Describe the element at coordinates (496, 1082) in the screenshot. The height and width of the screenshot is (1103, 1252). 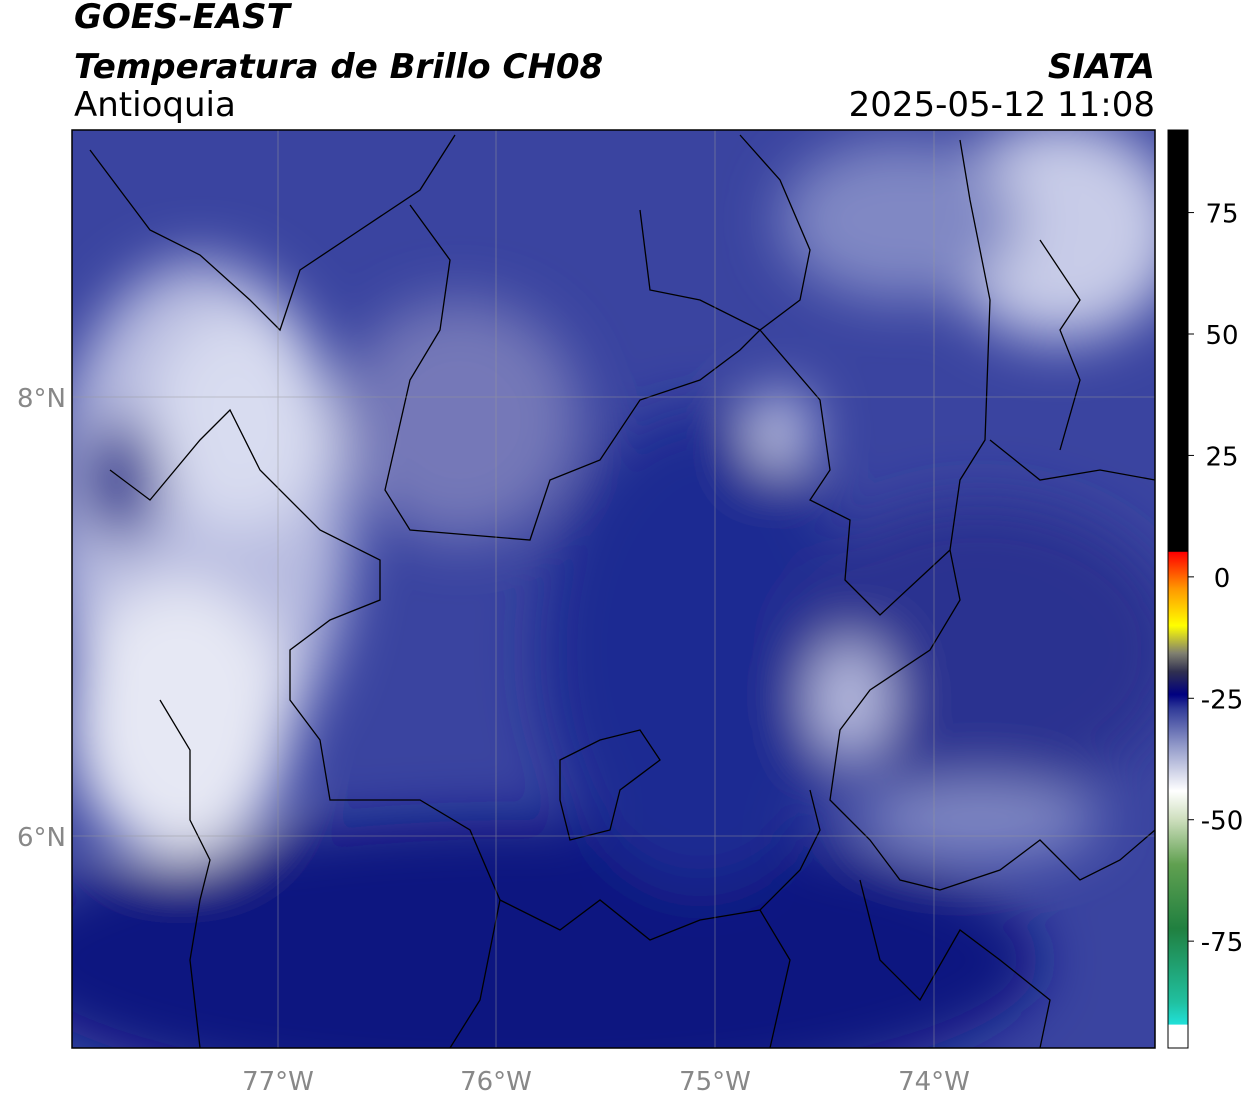
I see `lon-label: 76°W` at that location.